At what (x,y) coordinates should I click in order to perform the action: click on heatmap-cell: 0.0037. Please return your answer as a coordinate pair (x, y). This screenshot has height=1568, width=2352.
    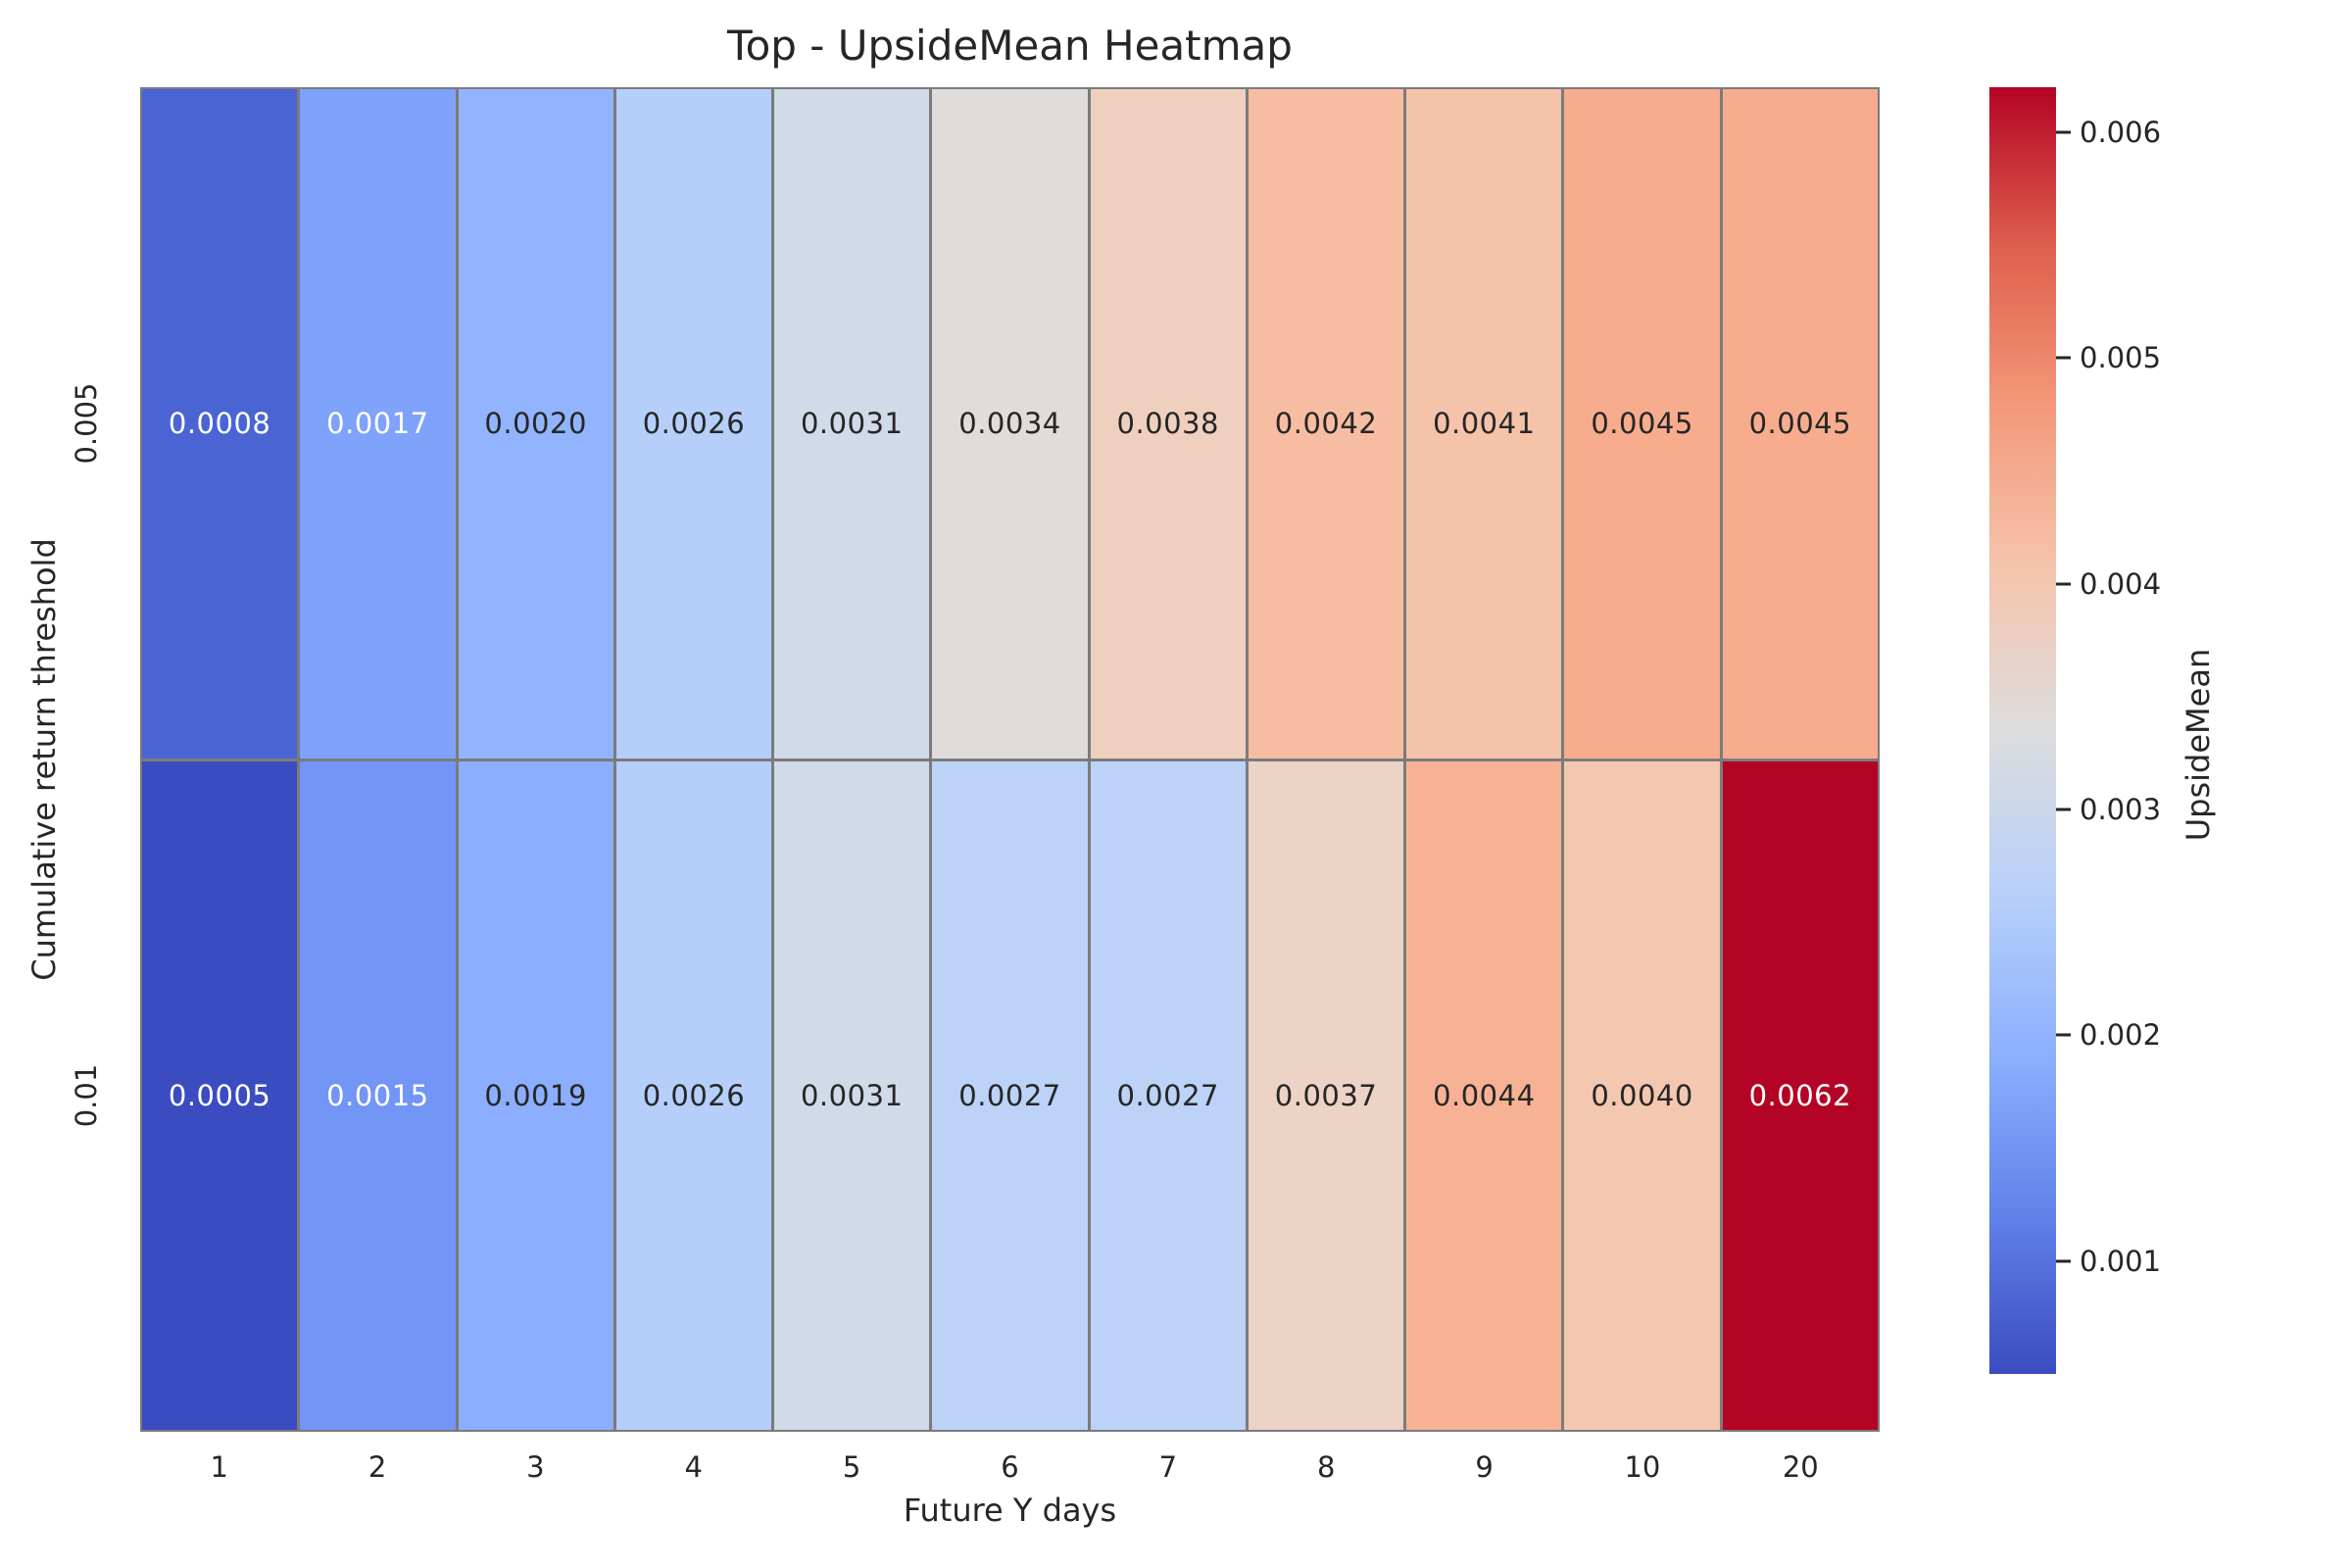
    Looking at the image, I should click on (1326, 1095).